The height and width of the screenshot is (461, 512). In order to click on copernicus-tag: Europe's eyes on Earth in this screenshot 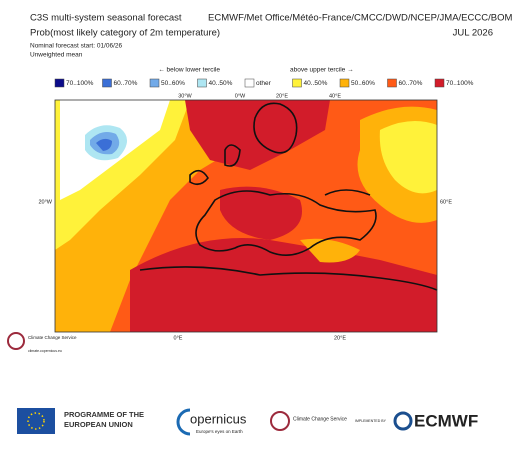, I will do `click(219, 431)`.